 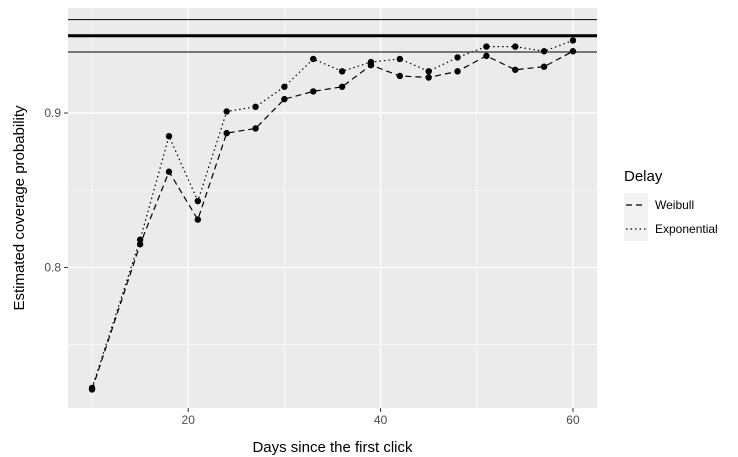 What do you see at coordinates (19, 208) in the screenshot?
I see `y-axis-title: Estimated coverage probability` at bounding box center [19, 208].